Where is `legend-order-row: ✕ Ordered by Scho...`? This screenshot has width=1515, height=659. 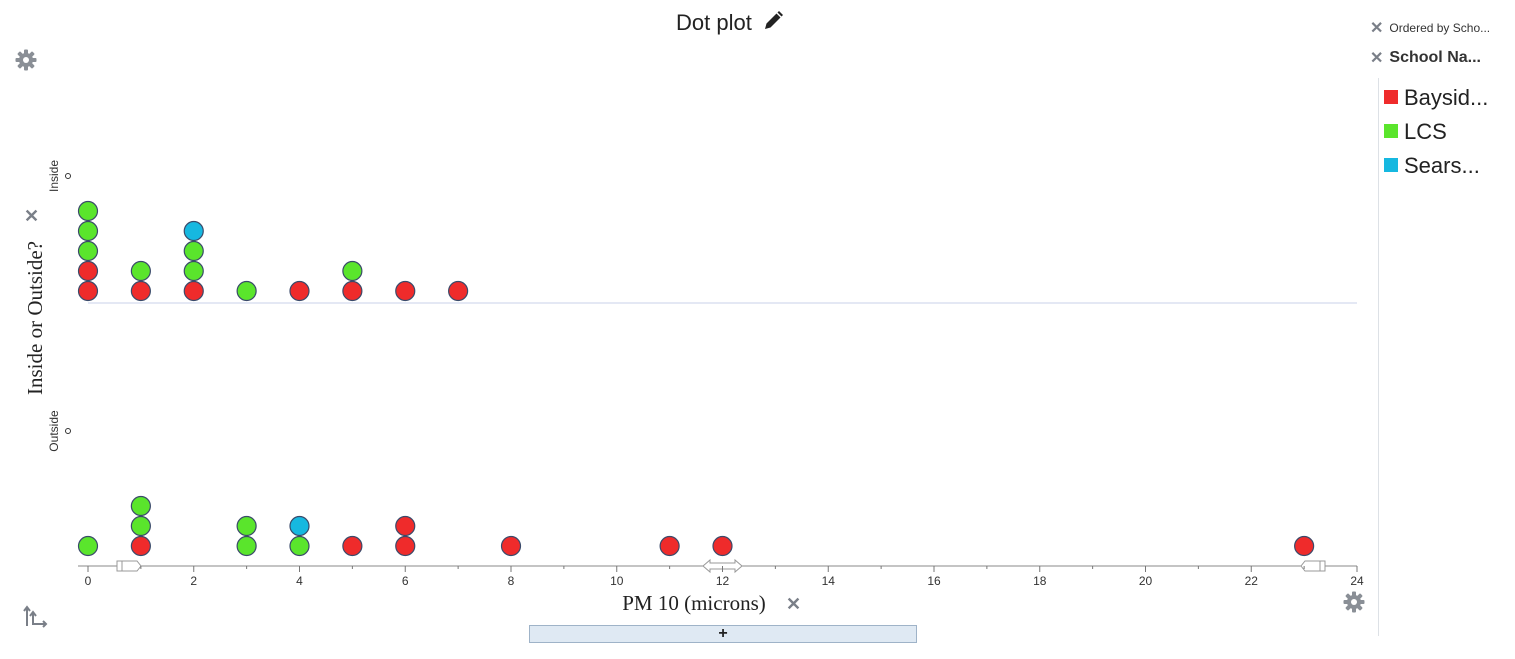
legend-order-row: ✕ Ordered by Scho... is located at coordinates (1430, 28).